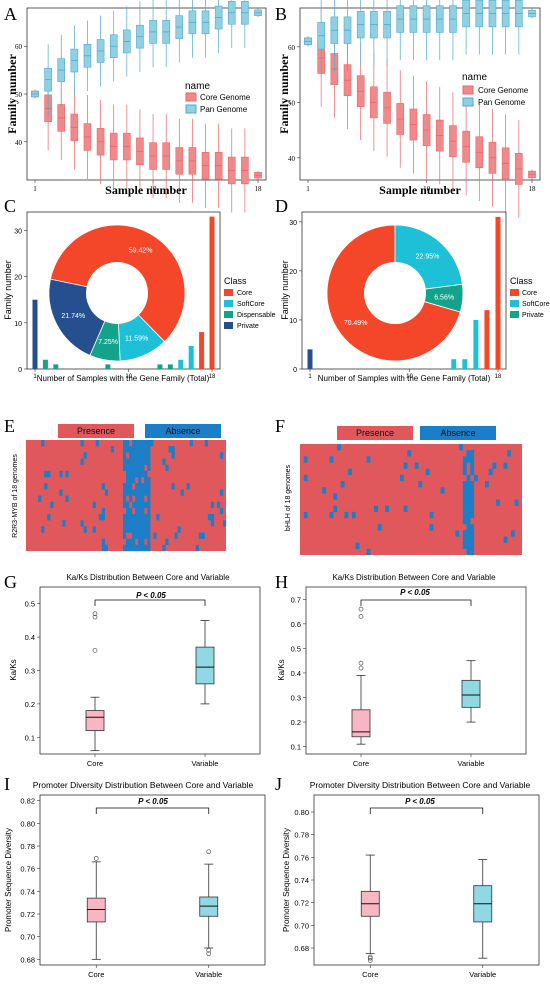 Image resolution: width=550 pixels, height=985 pixels. I want to click on panel-letter-H: H, so click(281, 582).